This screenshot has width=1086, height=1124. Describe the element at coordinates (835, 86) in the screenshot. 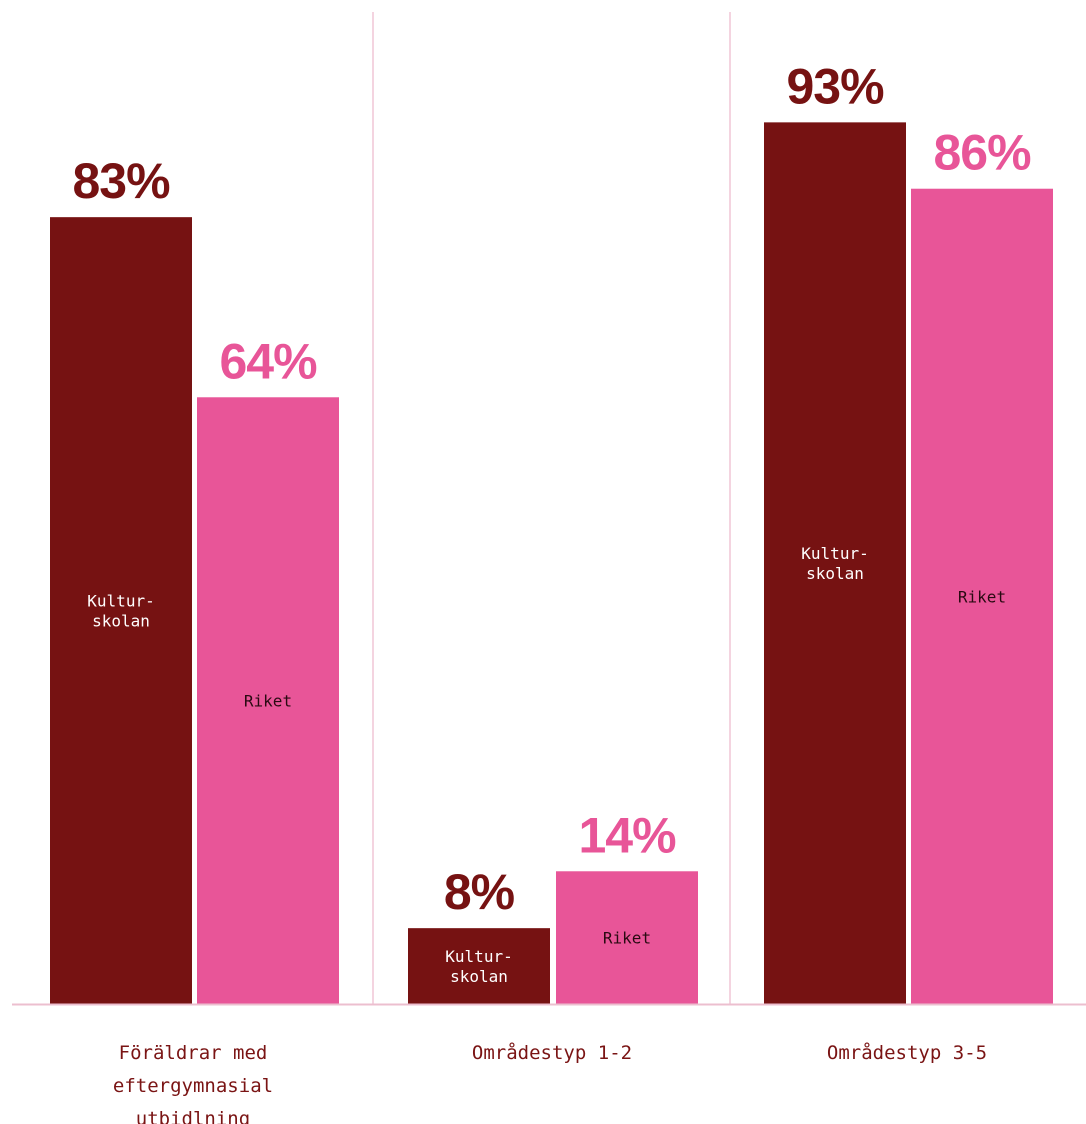

I see `value-label: 93%` at that location.